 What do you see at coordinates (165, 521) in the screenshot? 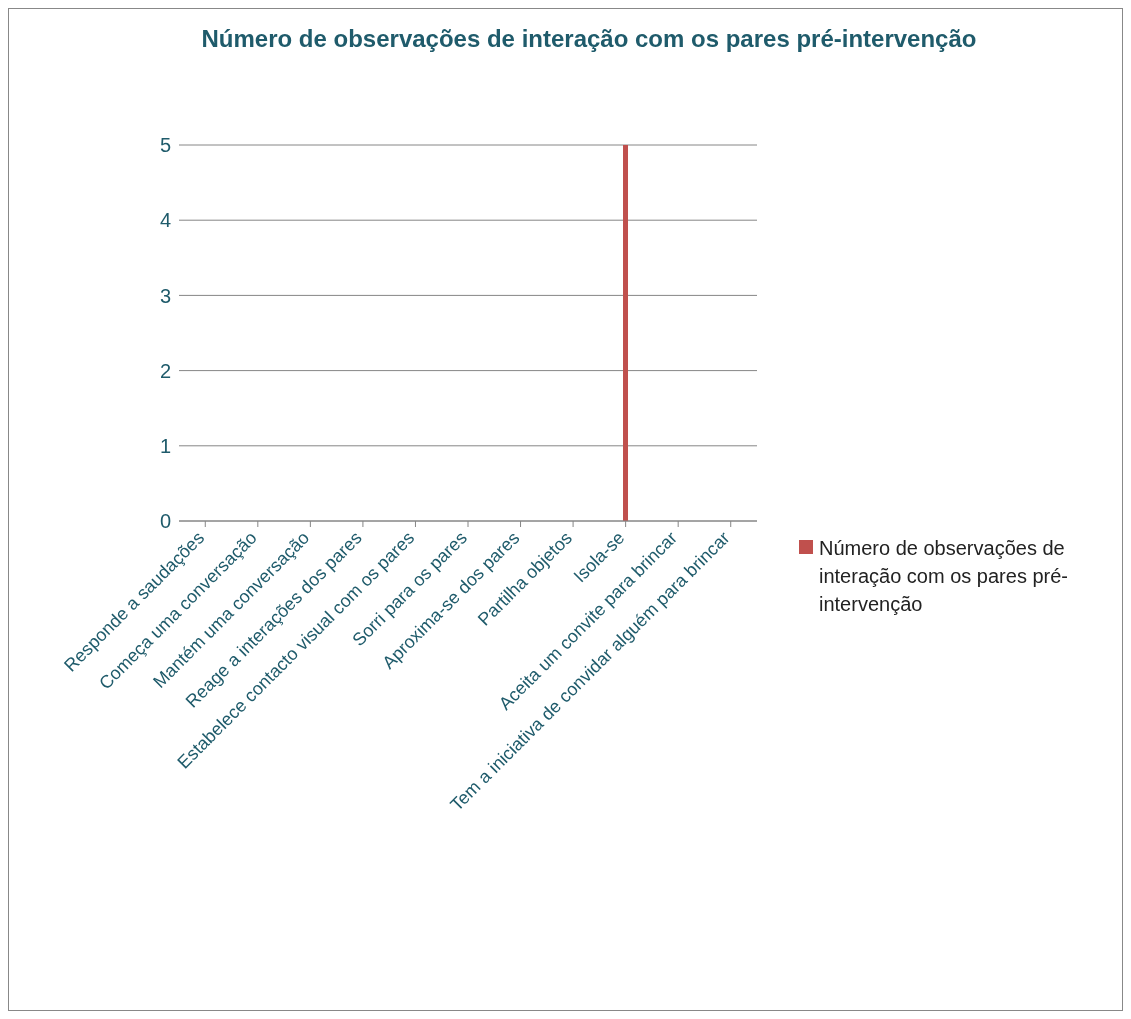
I see `y-tick-label: 0` at bounding box center [165, 521].